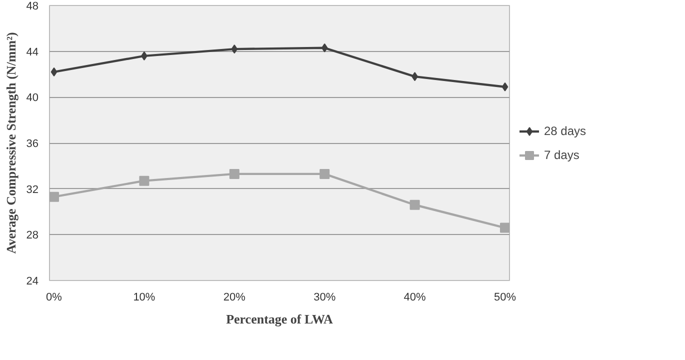 Image resolution: width=685 pixels, height=360 pixels. I want to click on y-tick-label: 24, so click(32, 282).